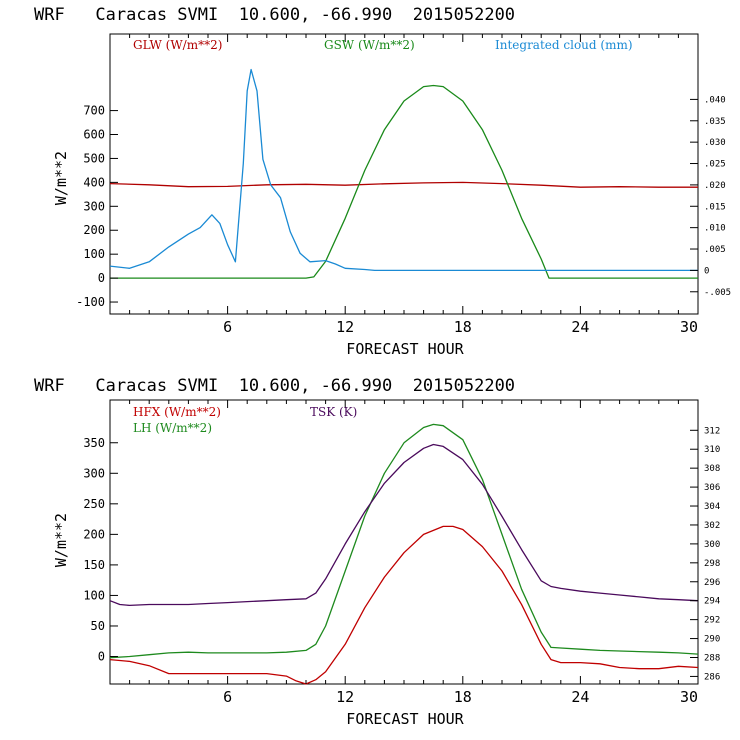  Describe the element at coordinates (712, 431) in the screenshot. I see `bottom-y2-tick-label: 312` at that location.